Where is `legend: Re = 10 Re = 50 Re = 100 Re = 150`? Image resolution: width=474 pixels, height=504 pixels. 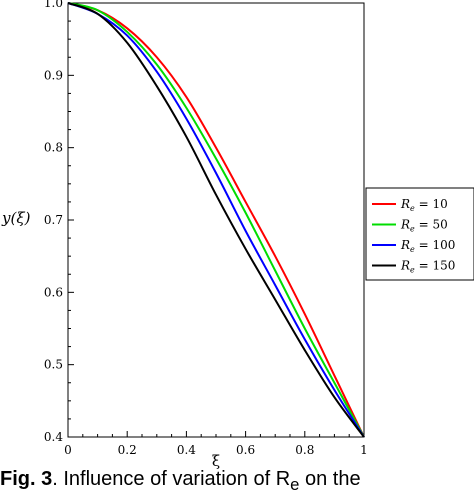 legend: Re = 10 Re = 50 Re = 100 Re = 150 is located at coordinates (419, 234).